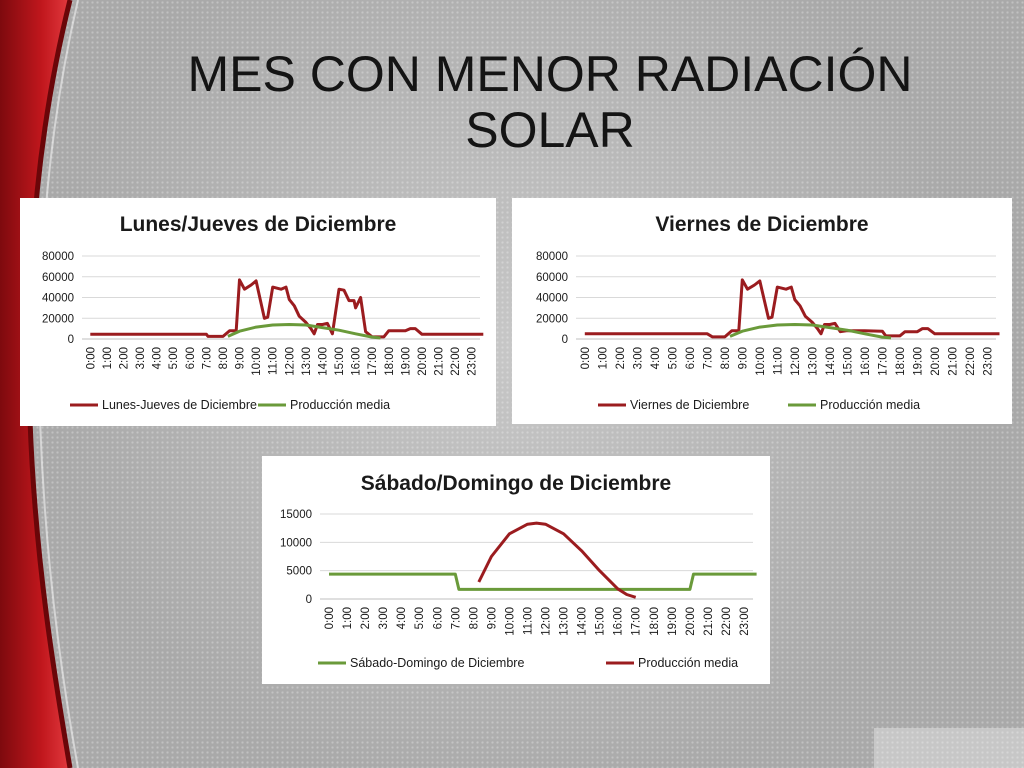 Image resolution: width=1024 pixels, height=768 pixels. I want to click on watermark-area, so click(949, 748).